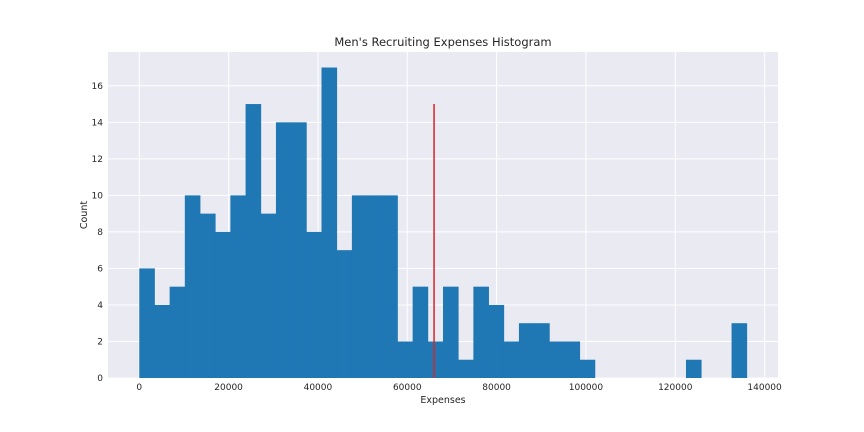 Image resolution: width=864 pixels, height=432 pixels. What do you see at coordinates (100, 342) in the screenshot?
I see `y-tick-label: 2` at bounding box center [100, 342].